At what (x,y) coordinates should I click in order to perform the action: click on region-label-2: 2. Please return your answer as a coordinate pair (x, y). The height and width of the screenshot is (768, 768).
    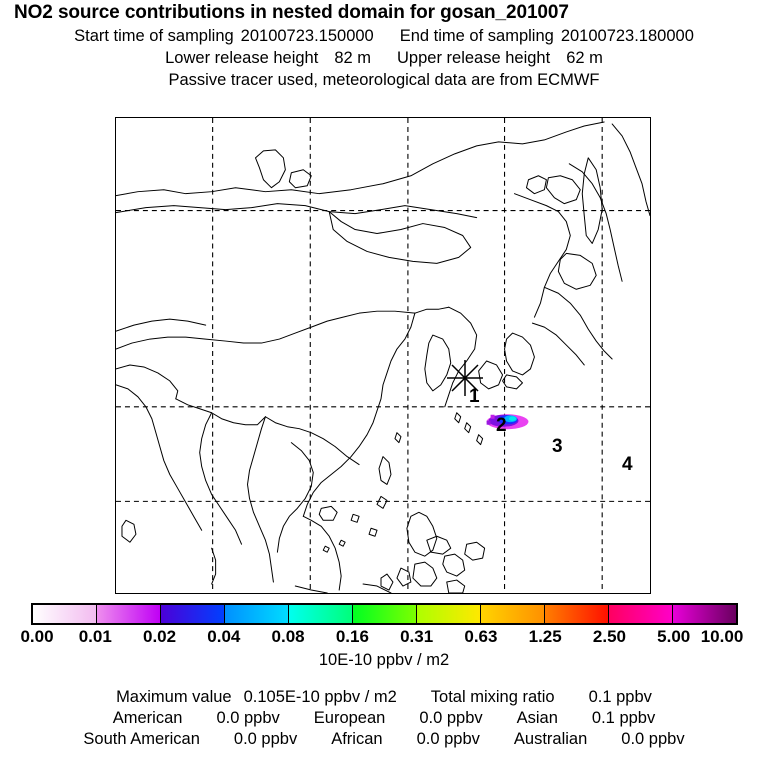
    Looking at the image, I should click on (501, 425).